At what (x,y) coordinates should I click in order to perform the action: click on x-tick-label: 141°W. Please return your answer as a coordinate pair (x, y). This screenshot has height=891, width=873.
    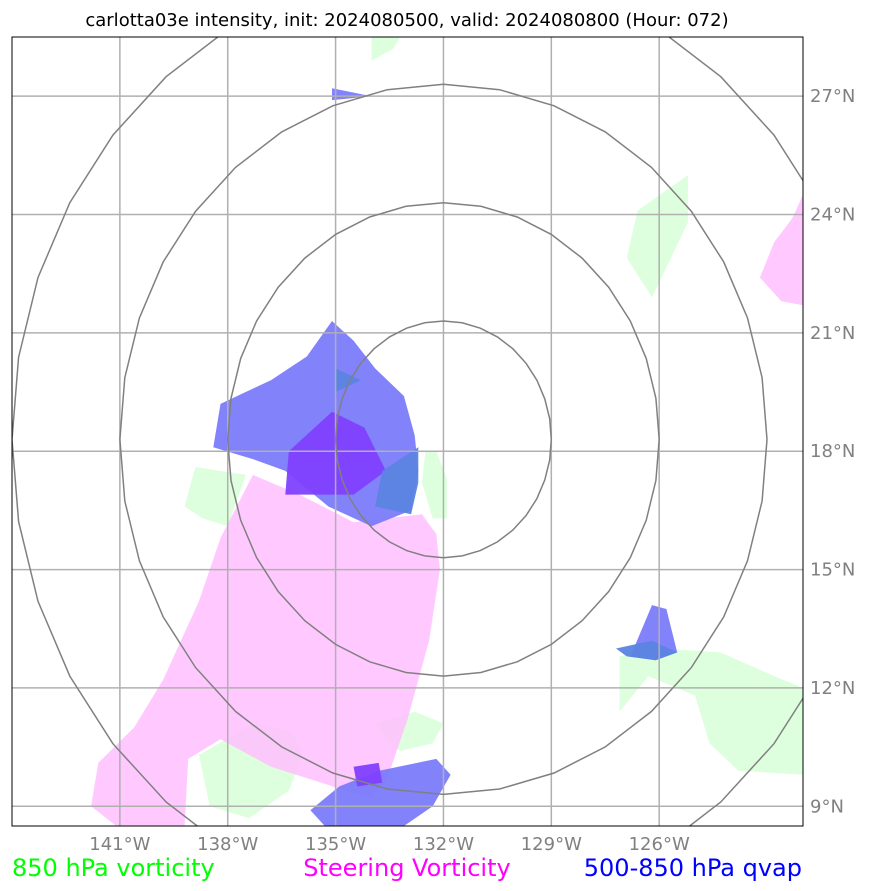
    Looking at the image, I should click on (119, 844).